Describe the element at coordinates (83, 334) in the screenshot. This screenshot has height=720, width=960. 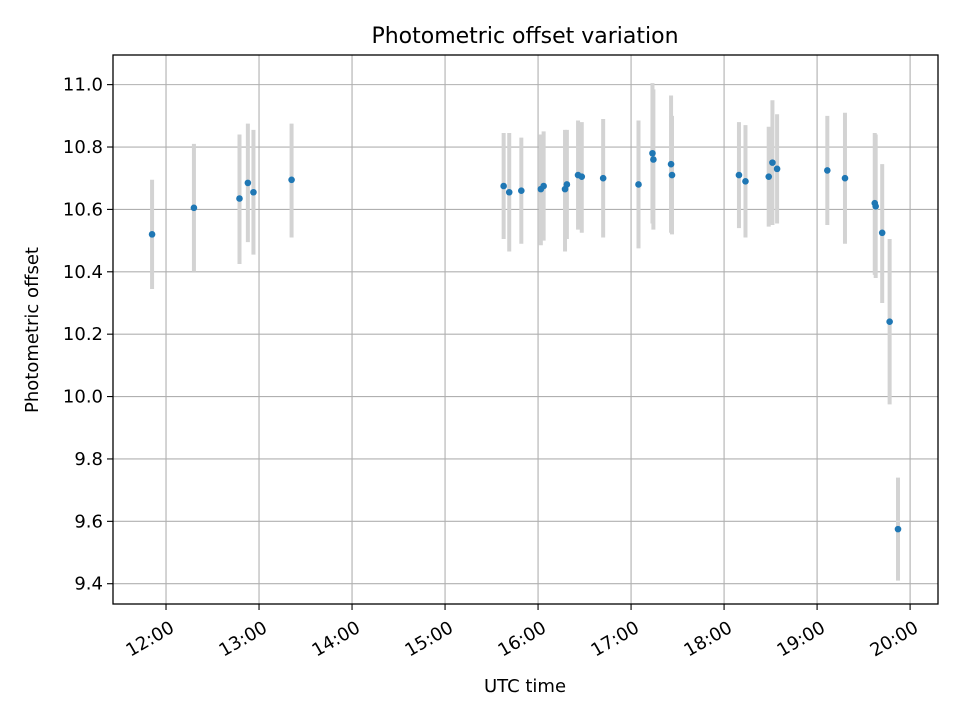
I see `y-tick-label: 10.2` at that location.